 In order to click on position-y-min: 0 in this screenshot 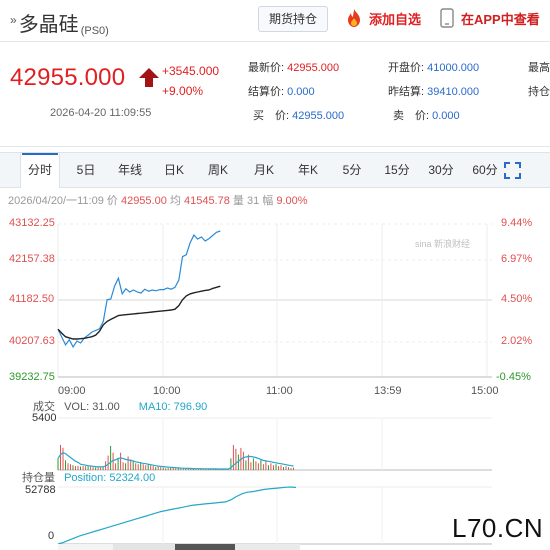, I will do `click(51, 536)`.